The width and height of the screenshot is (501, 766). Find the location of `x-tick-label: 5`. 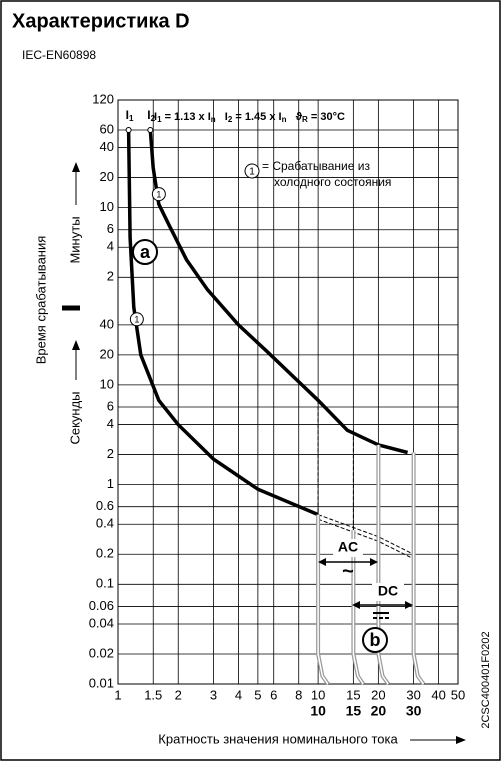

x-tick-label: 5 is located at coordinates (257, 694).